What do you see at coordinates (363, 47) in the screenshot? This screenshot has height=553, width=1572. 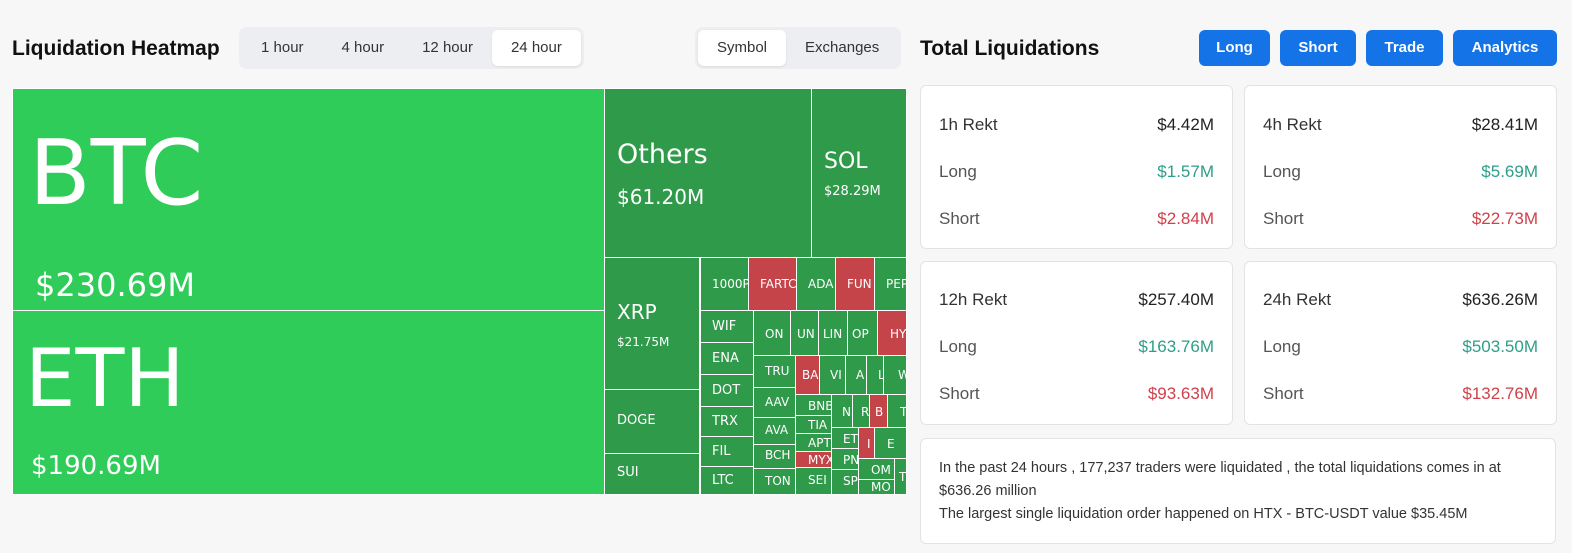 I see `tab-4-hour: 4 hour` at bounding box center [363, 47].